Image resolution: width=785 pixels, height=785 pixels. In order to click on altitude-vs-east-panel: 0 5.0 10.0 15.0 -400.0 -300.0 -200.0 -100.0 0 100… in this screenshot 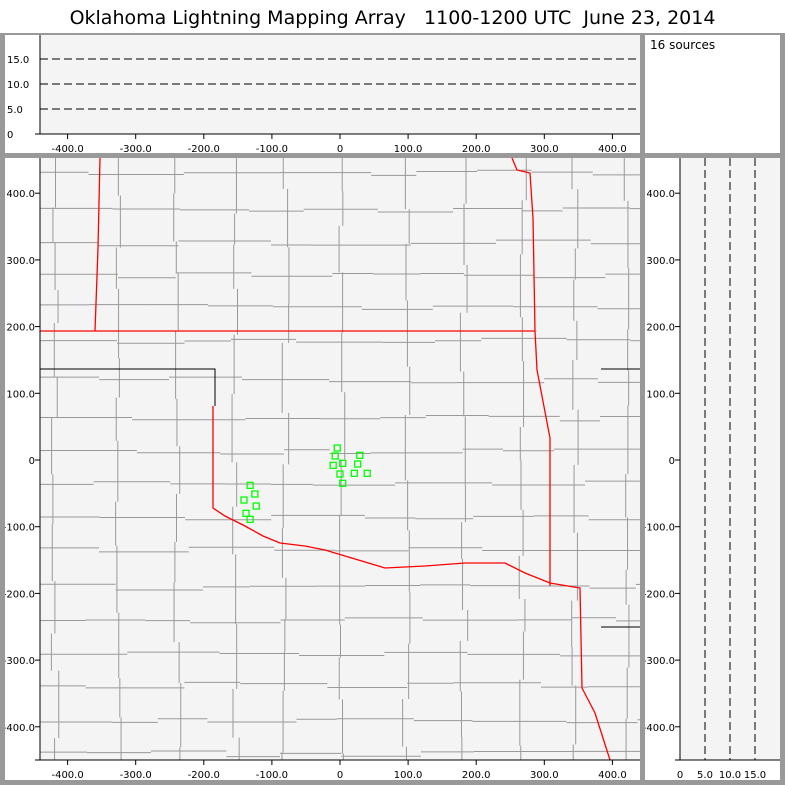, I will do `click(322, 94)`.